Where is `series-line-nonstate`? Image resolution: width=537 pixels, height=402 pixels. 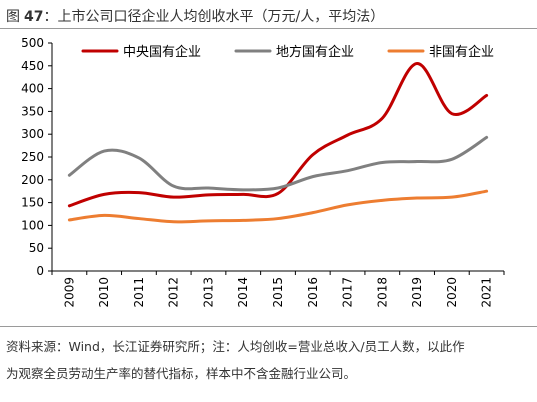 series-line-nonstate is located at coordinates (278, 206).